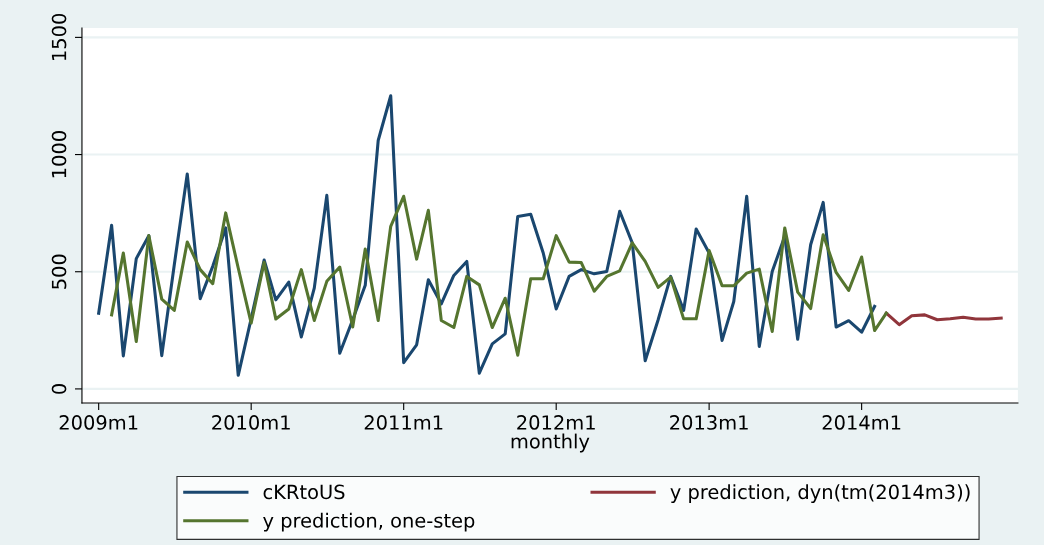 This screenshot has width=1044, height=545. What do you see at coordinates (550, 443) in the screenshot?
I see `x-axis-title: monthly` at bounding box center [550, 443].